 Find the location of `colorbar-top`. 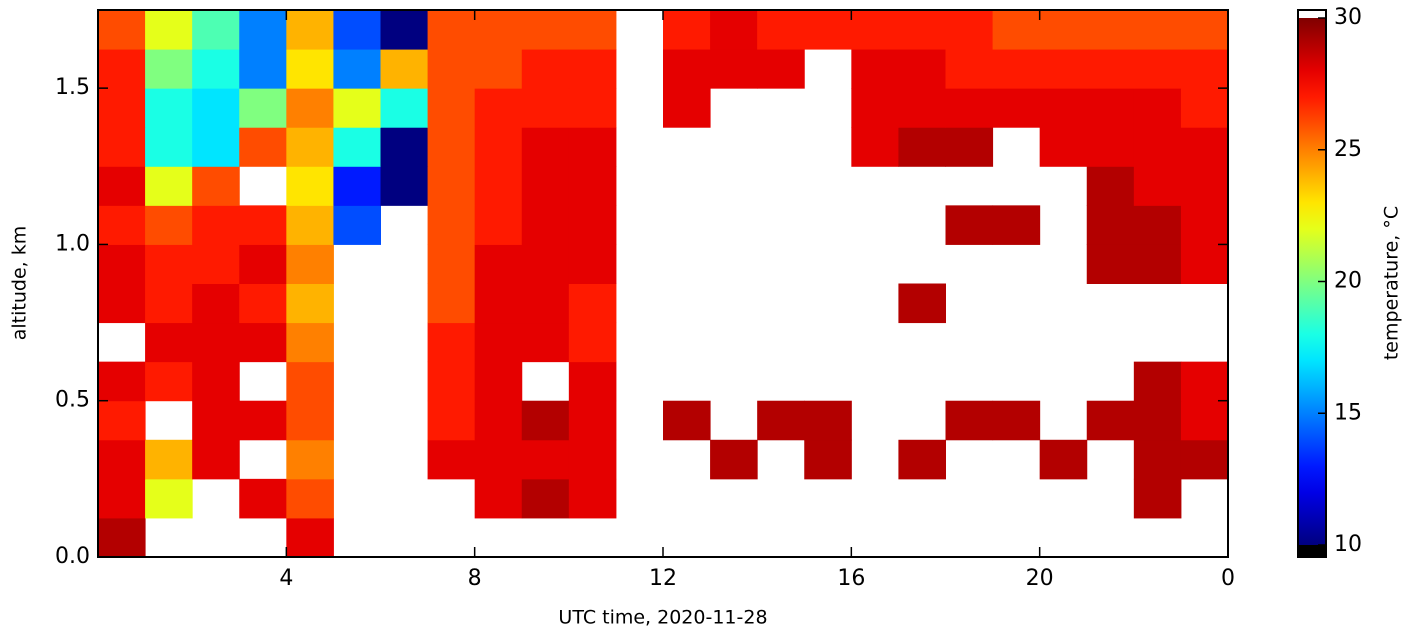

colorbar-top is located at coordinates (1312, 14).